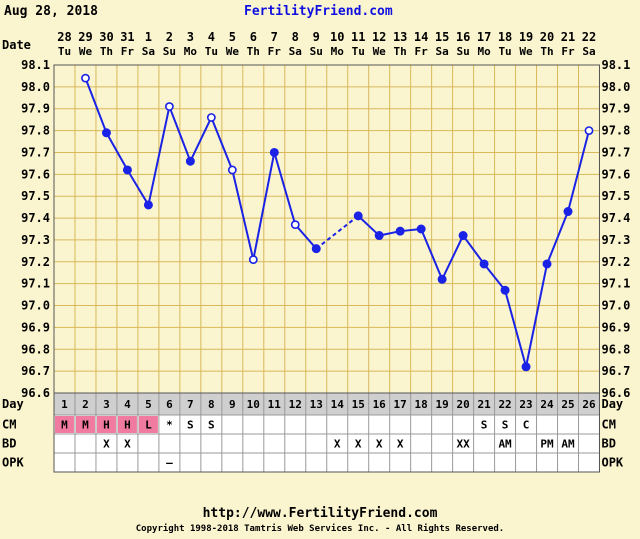 This screenshot has height=539, width=640. Describe the element at coordinates (358, 404) in the screenshot. I see `day-cell: 15` at that location.